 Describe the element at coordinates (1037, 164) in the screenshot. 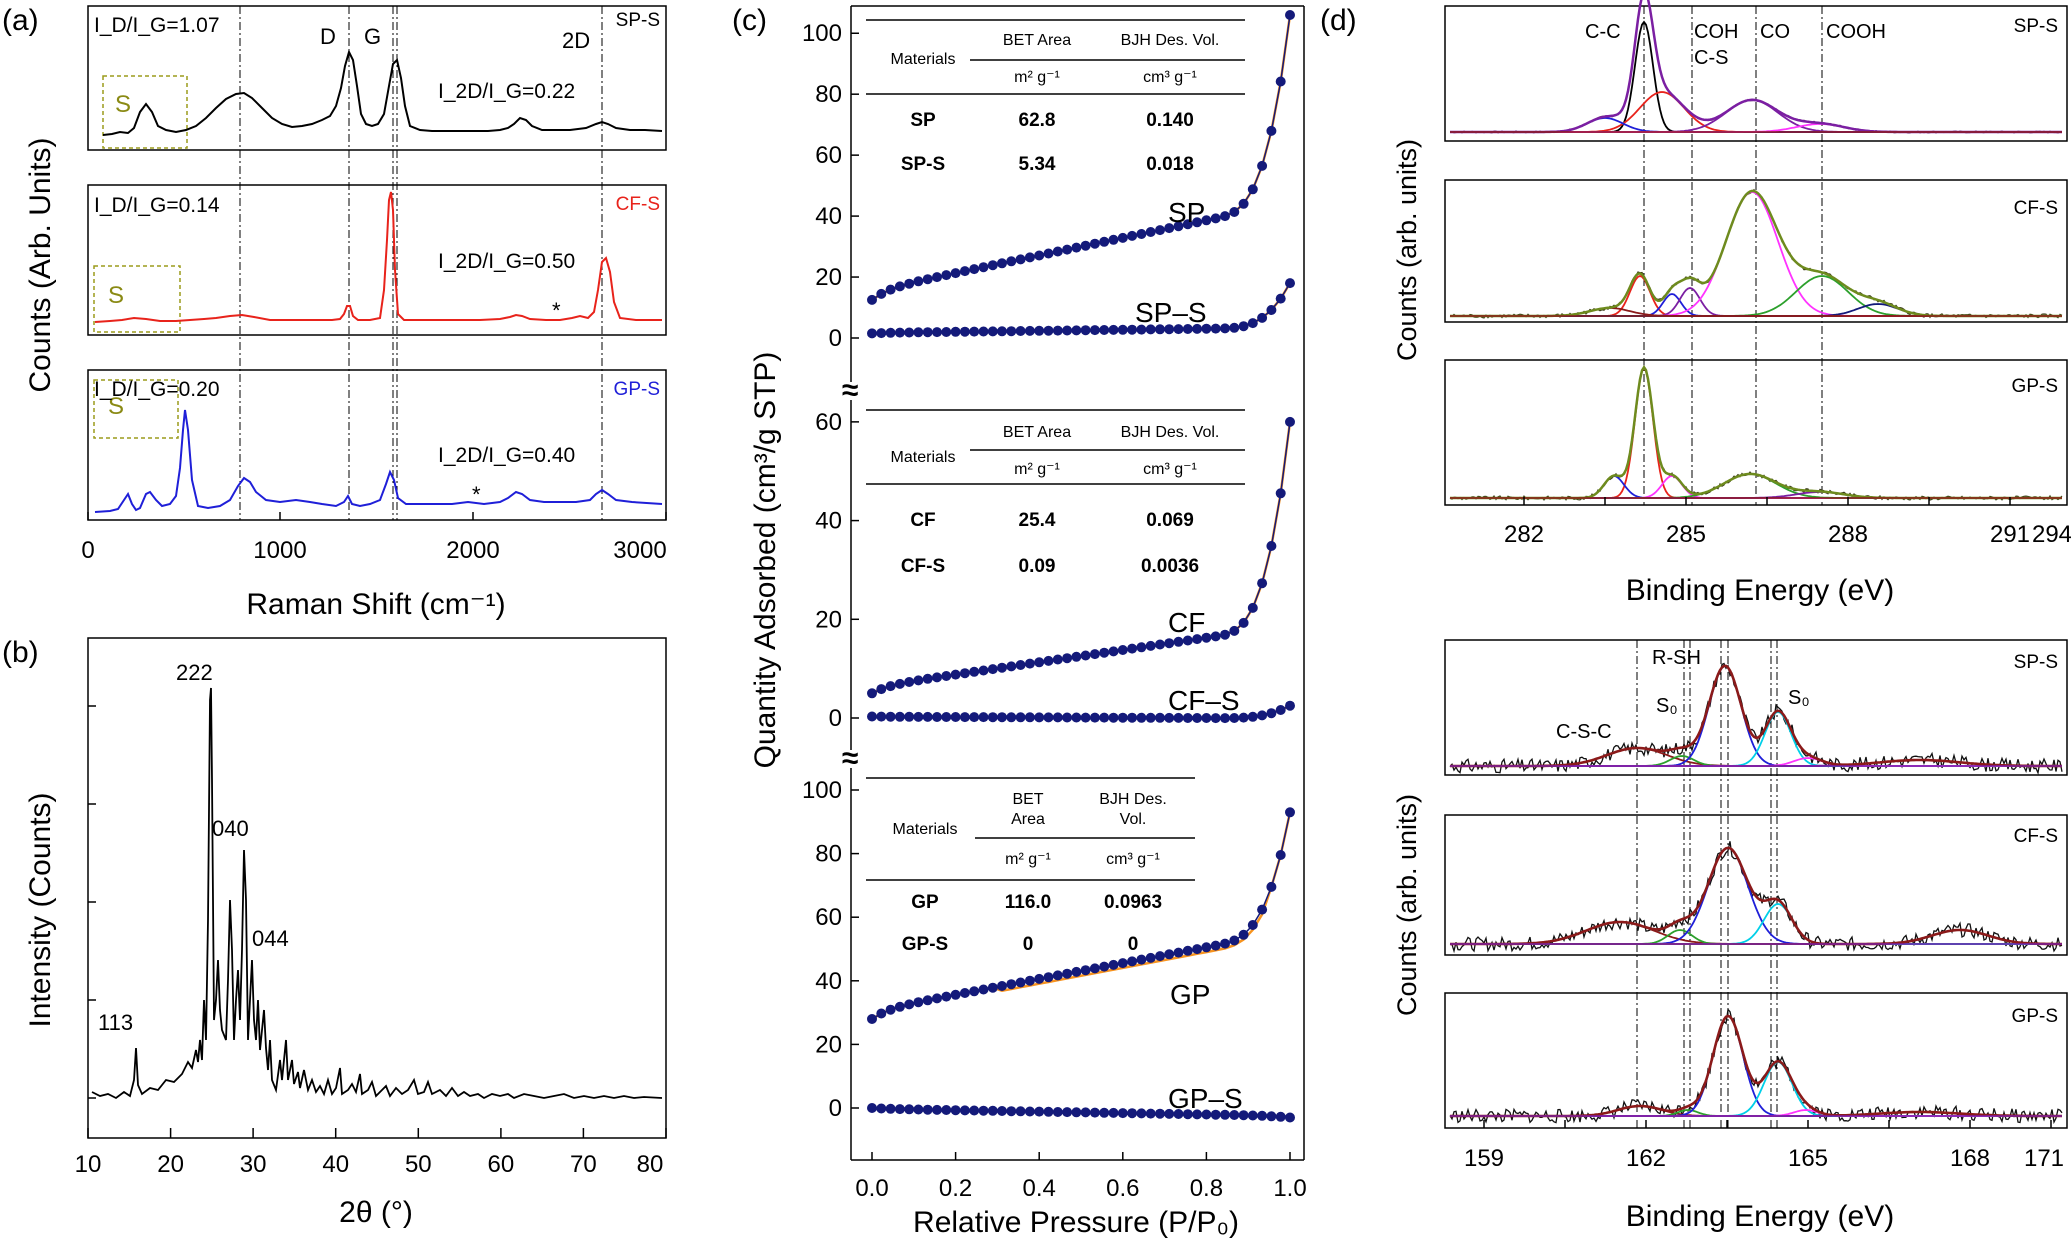

I see `table-sp-r2c2: 5.34` at that location.